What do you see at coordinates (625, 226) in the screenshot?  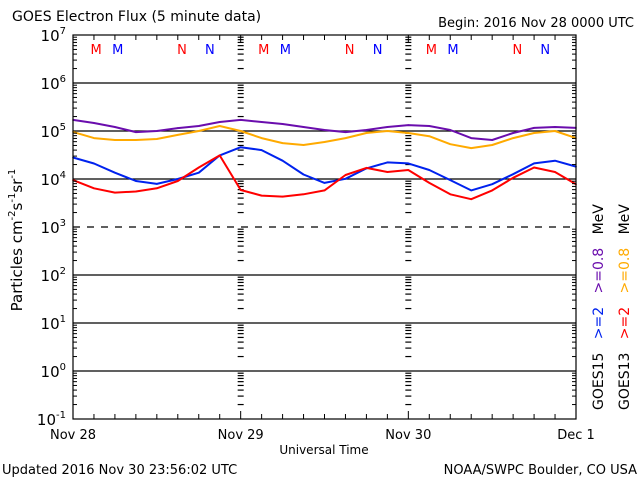 I see `legend-item-label: MeV` at bounding box center [625, 226].